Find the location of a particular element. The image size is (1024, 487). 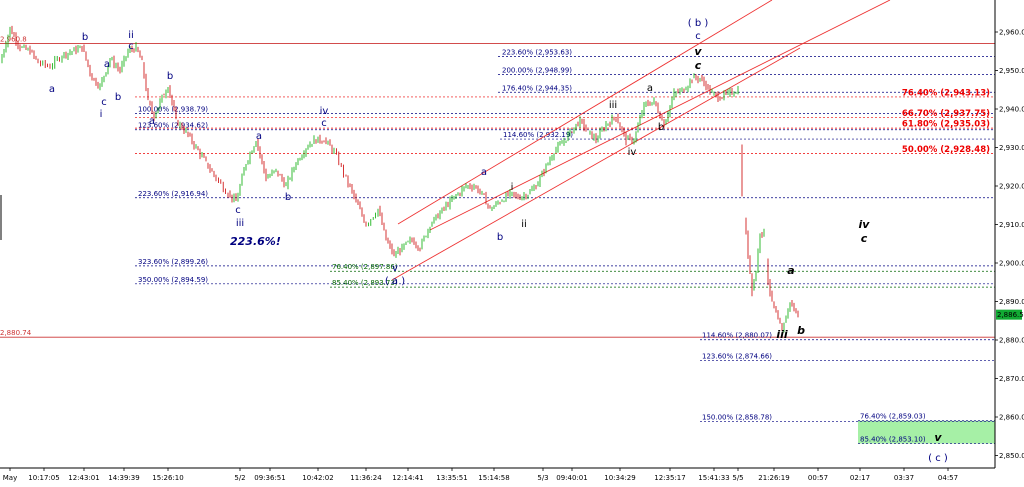

x-tick-label: 04:57 is located at coordinates (948, 478).